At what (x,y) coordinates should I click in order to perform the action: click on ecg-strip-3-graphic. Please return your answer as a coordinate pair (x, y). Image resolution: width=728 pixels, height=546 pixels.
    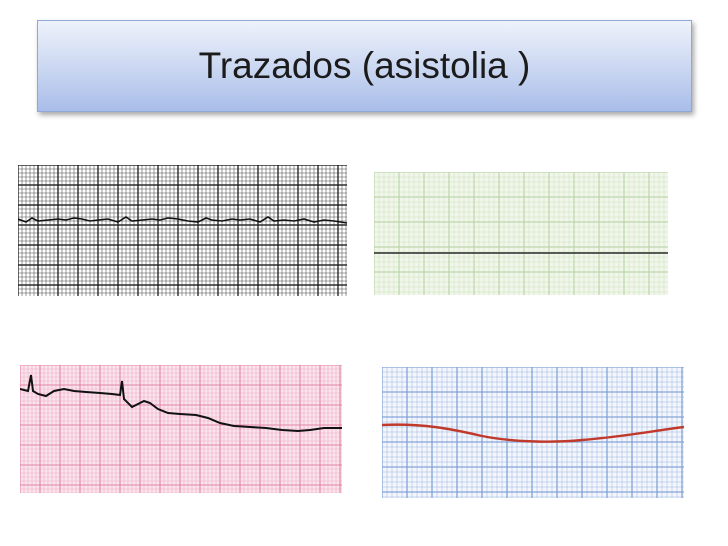
    Looking at the image, I should click on (181, 429).